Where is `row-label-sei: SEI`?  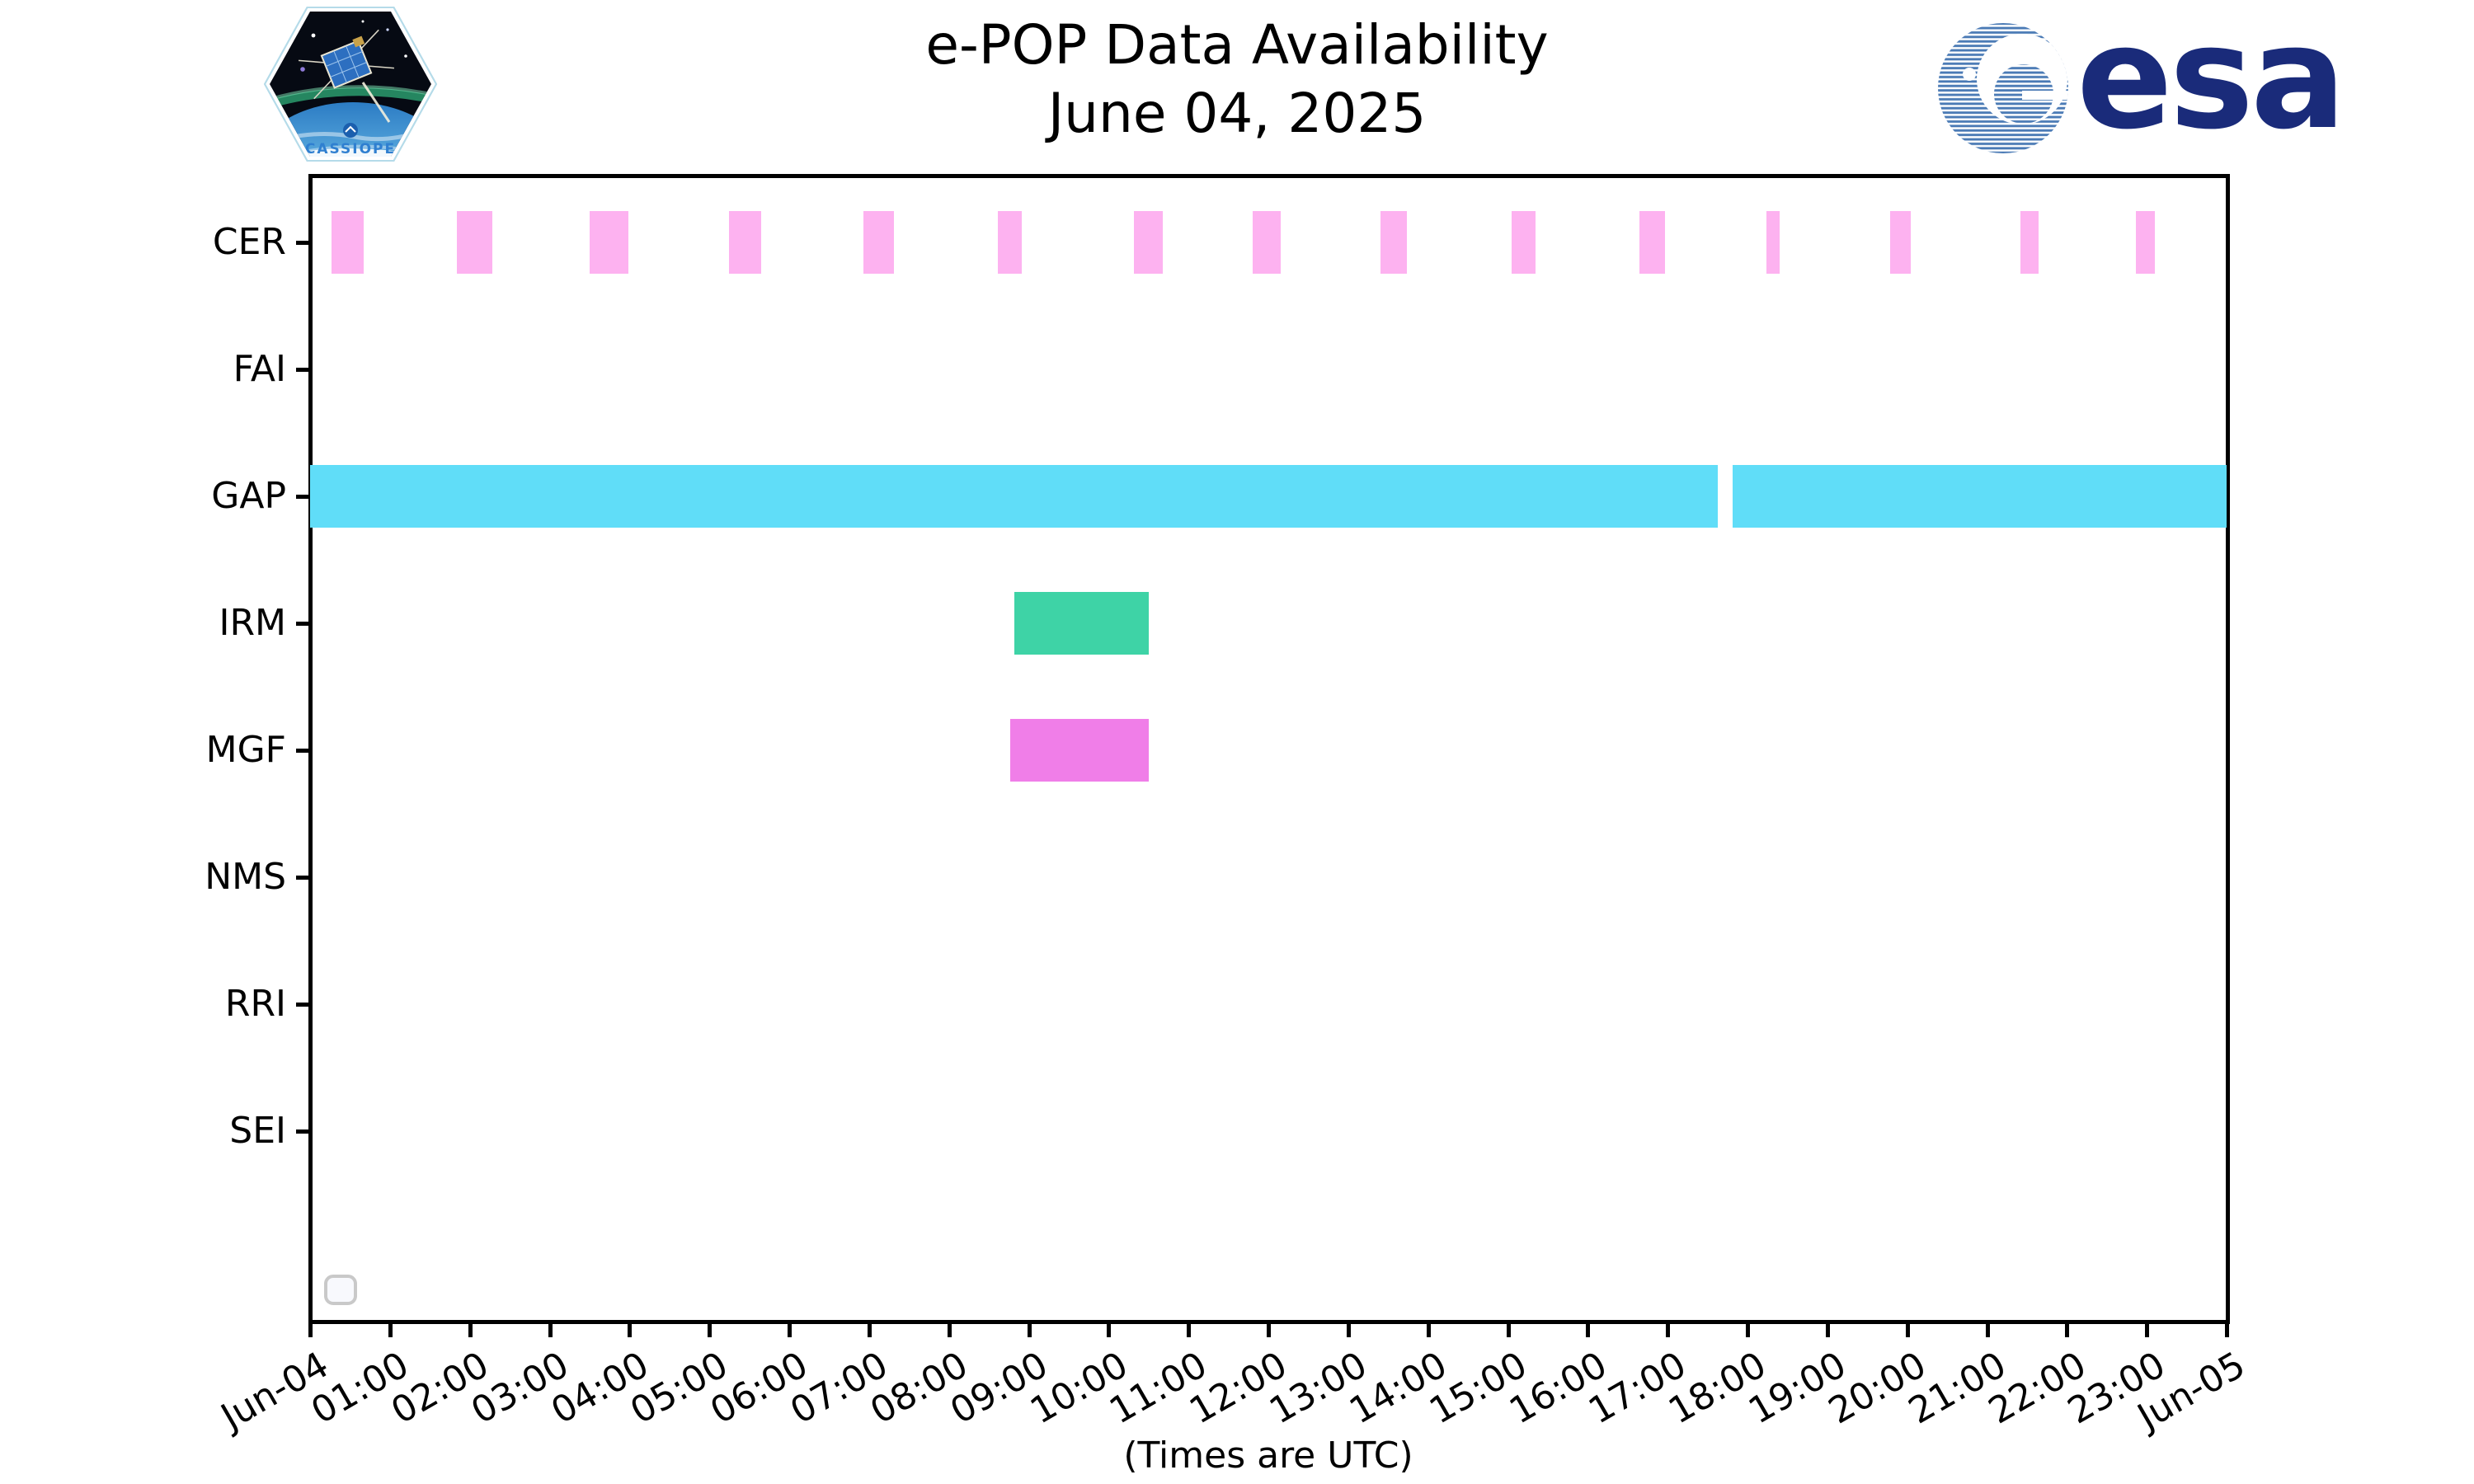 row-label-sei: SEI is located at coordinates (257, 1131).